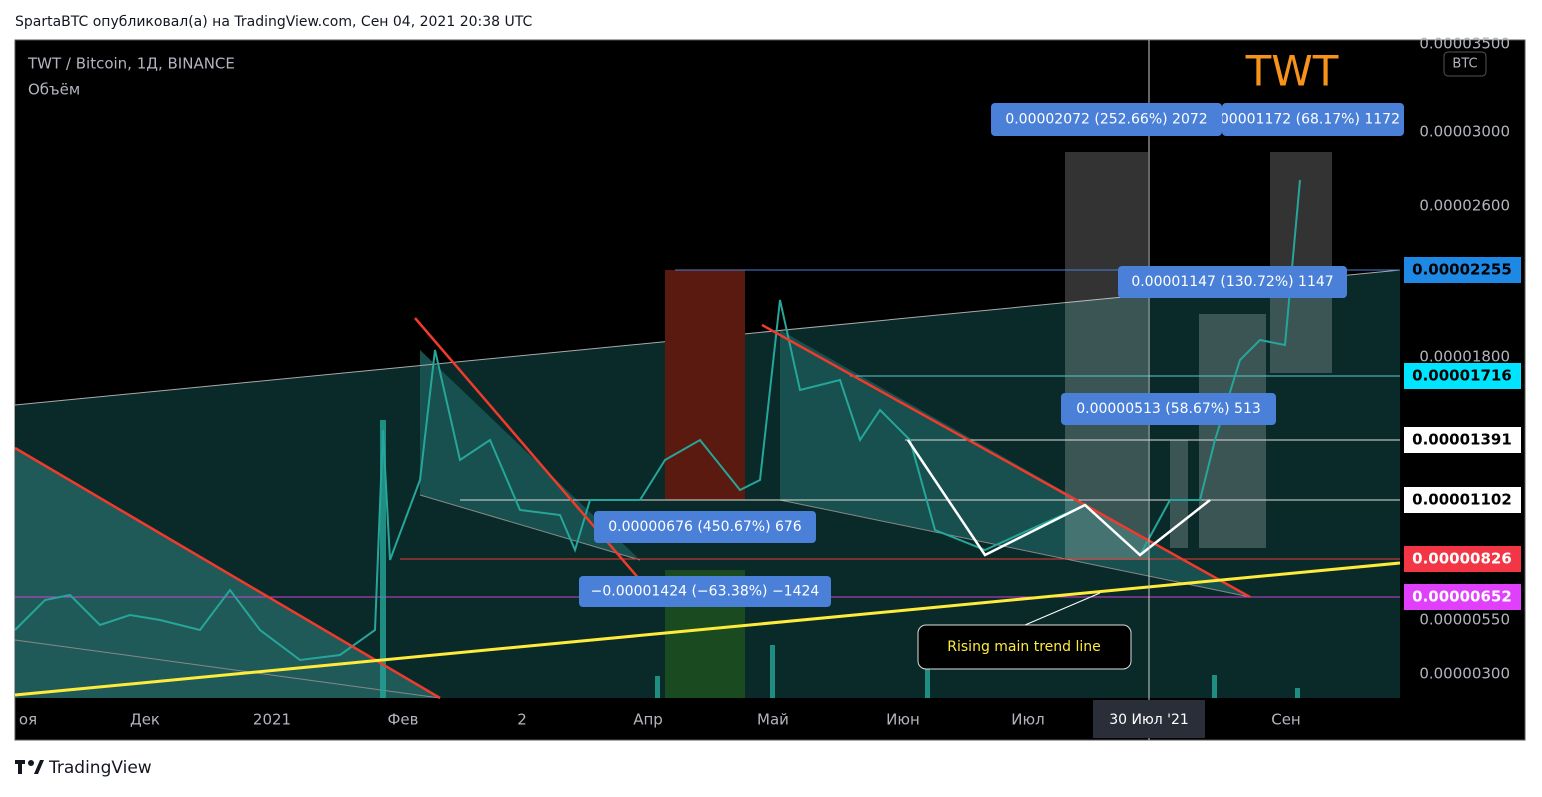 Image resolution: width=1542 pixels, height=797 pixels. I want to click on price-tag: 0.00001102, so click(1462, 500).